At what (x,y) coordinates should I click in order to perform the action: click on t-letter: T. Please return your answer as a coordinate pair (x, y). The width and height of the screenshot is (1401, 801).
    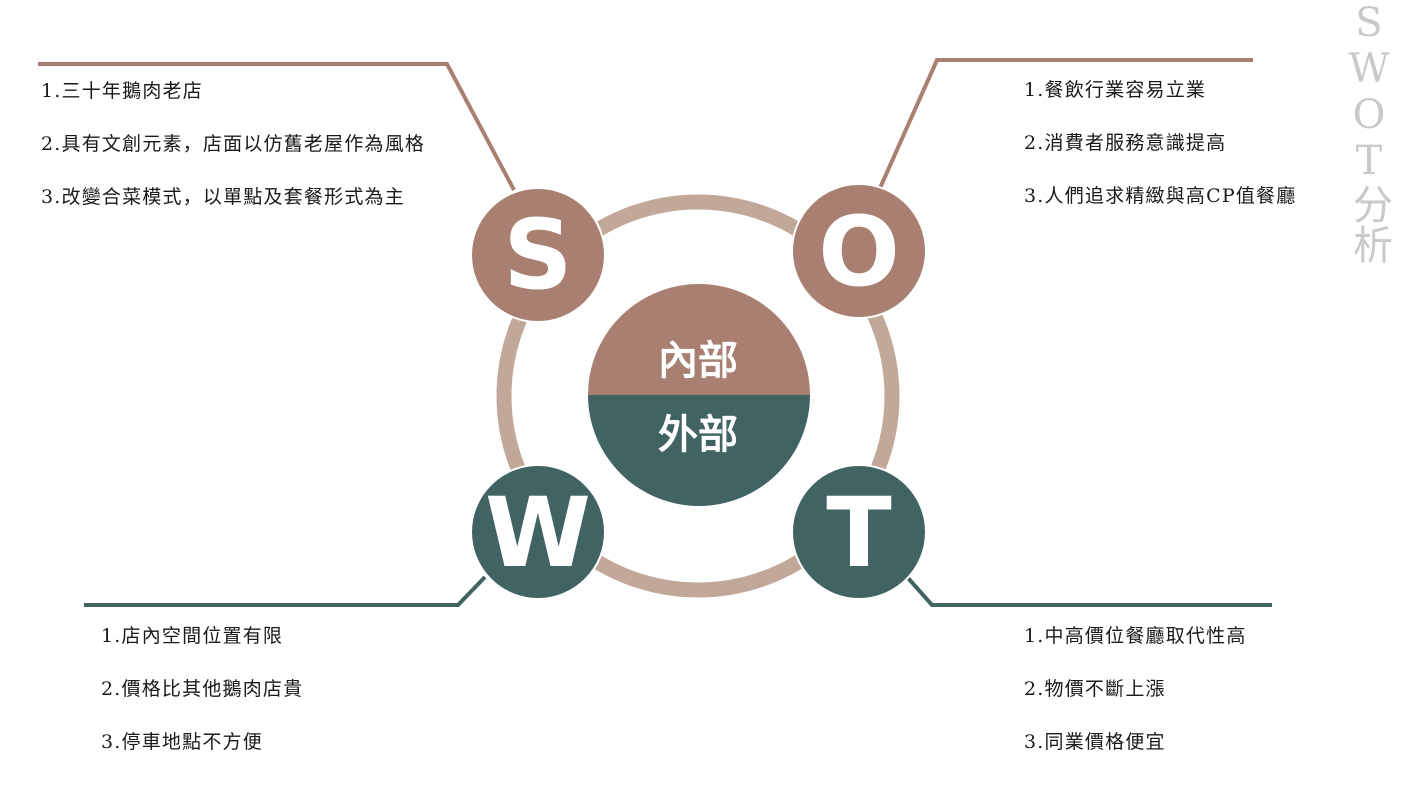
    Looking at the image, I should click on (858, 533).